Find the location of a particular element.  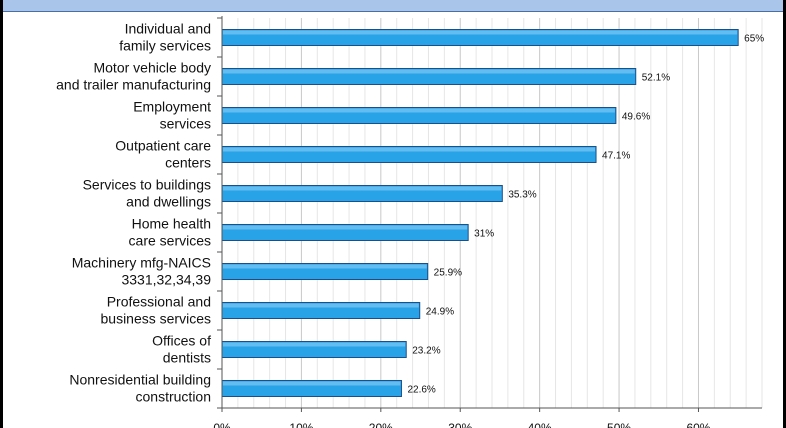

value-label: 24.9% is located at coordinates (440, 312).